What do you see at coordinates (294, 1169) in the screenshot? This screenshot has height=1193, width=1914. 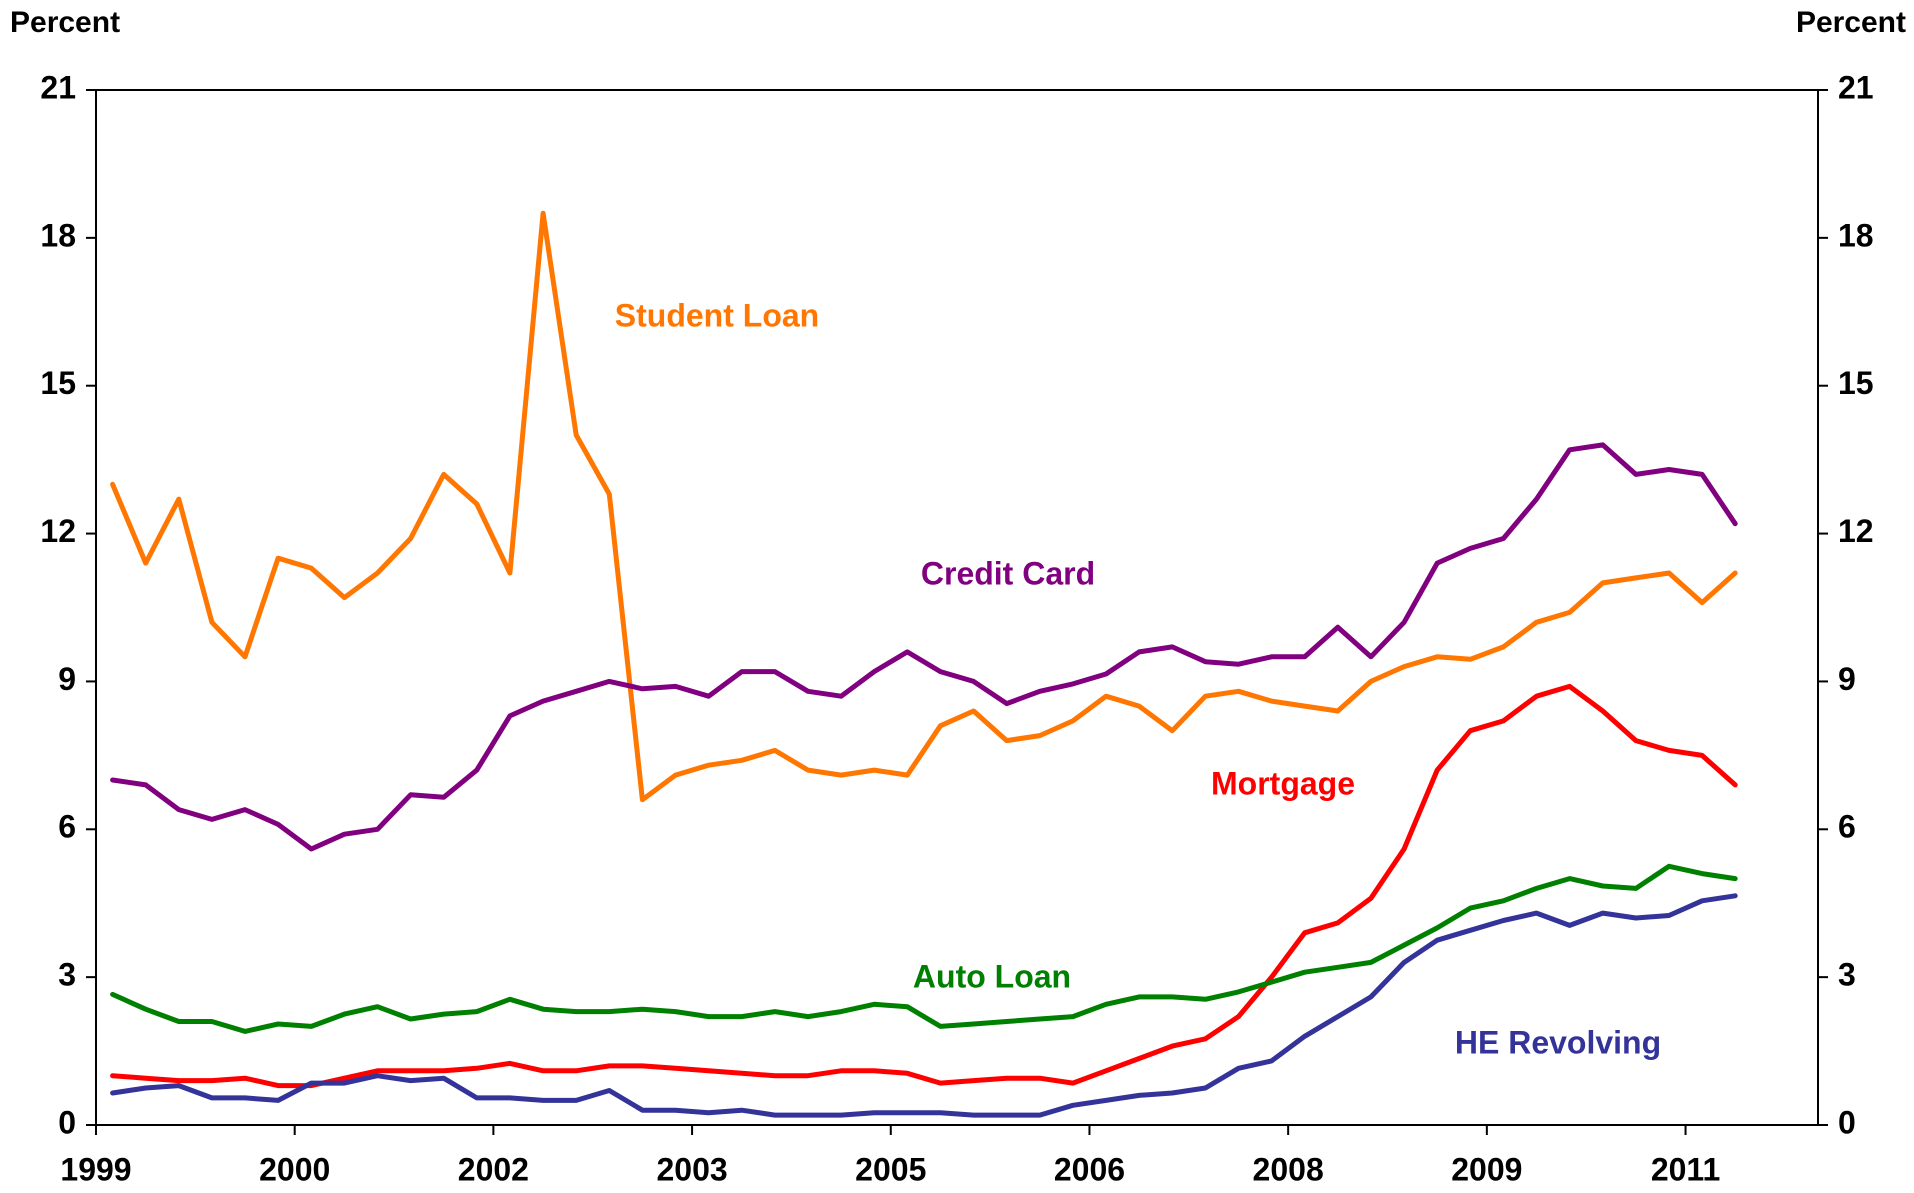 I see `x-tick-label: 2000` at bounding box center [294, 1169].